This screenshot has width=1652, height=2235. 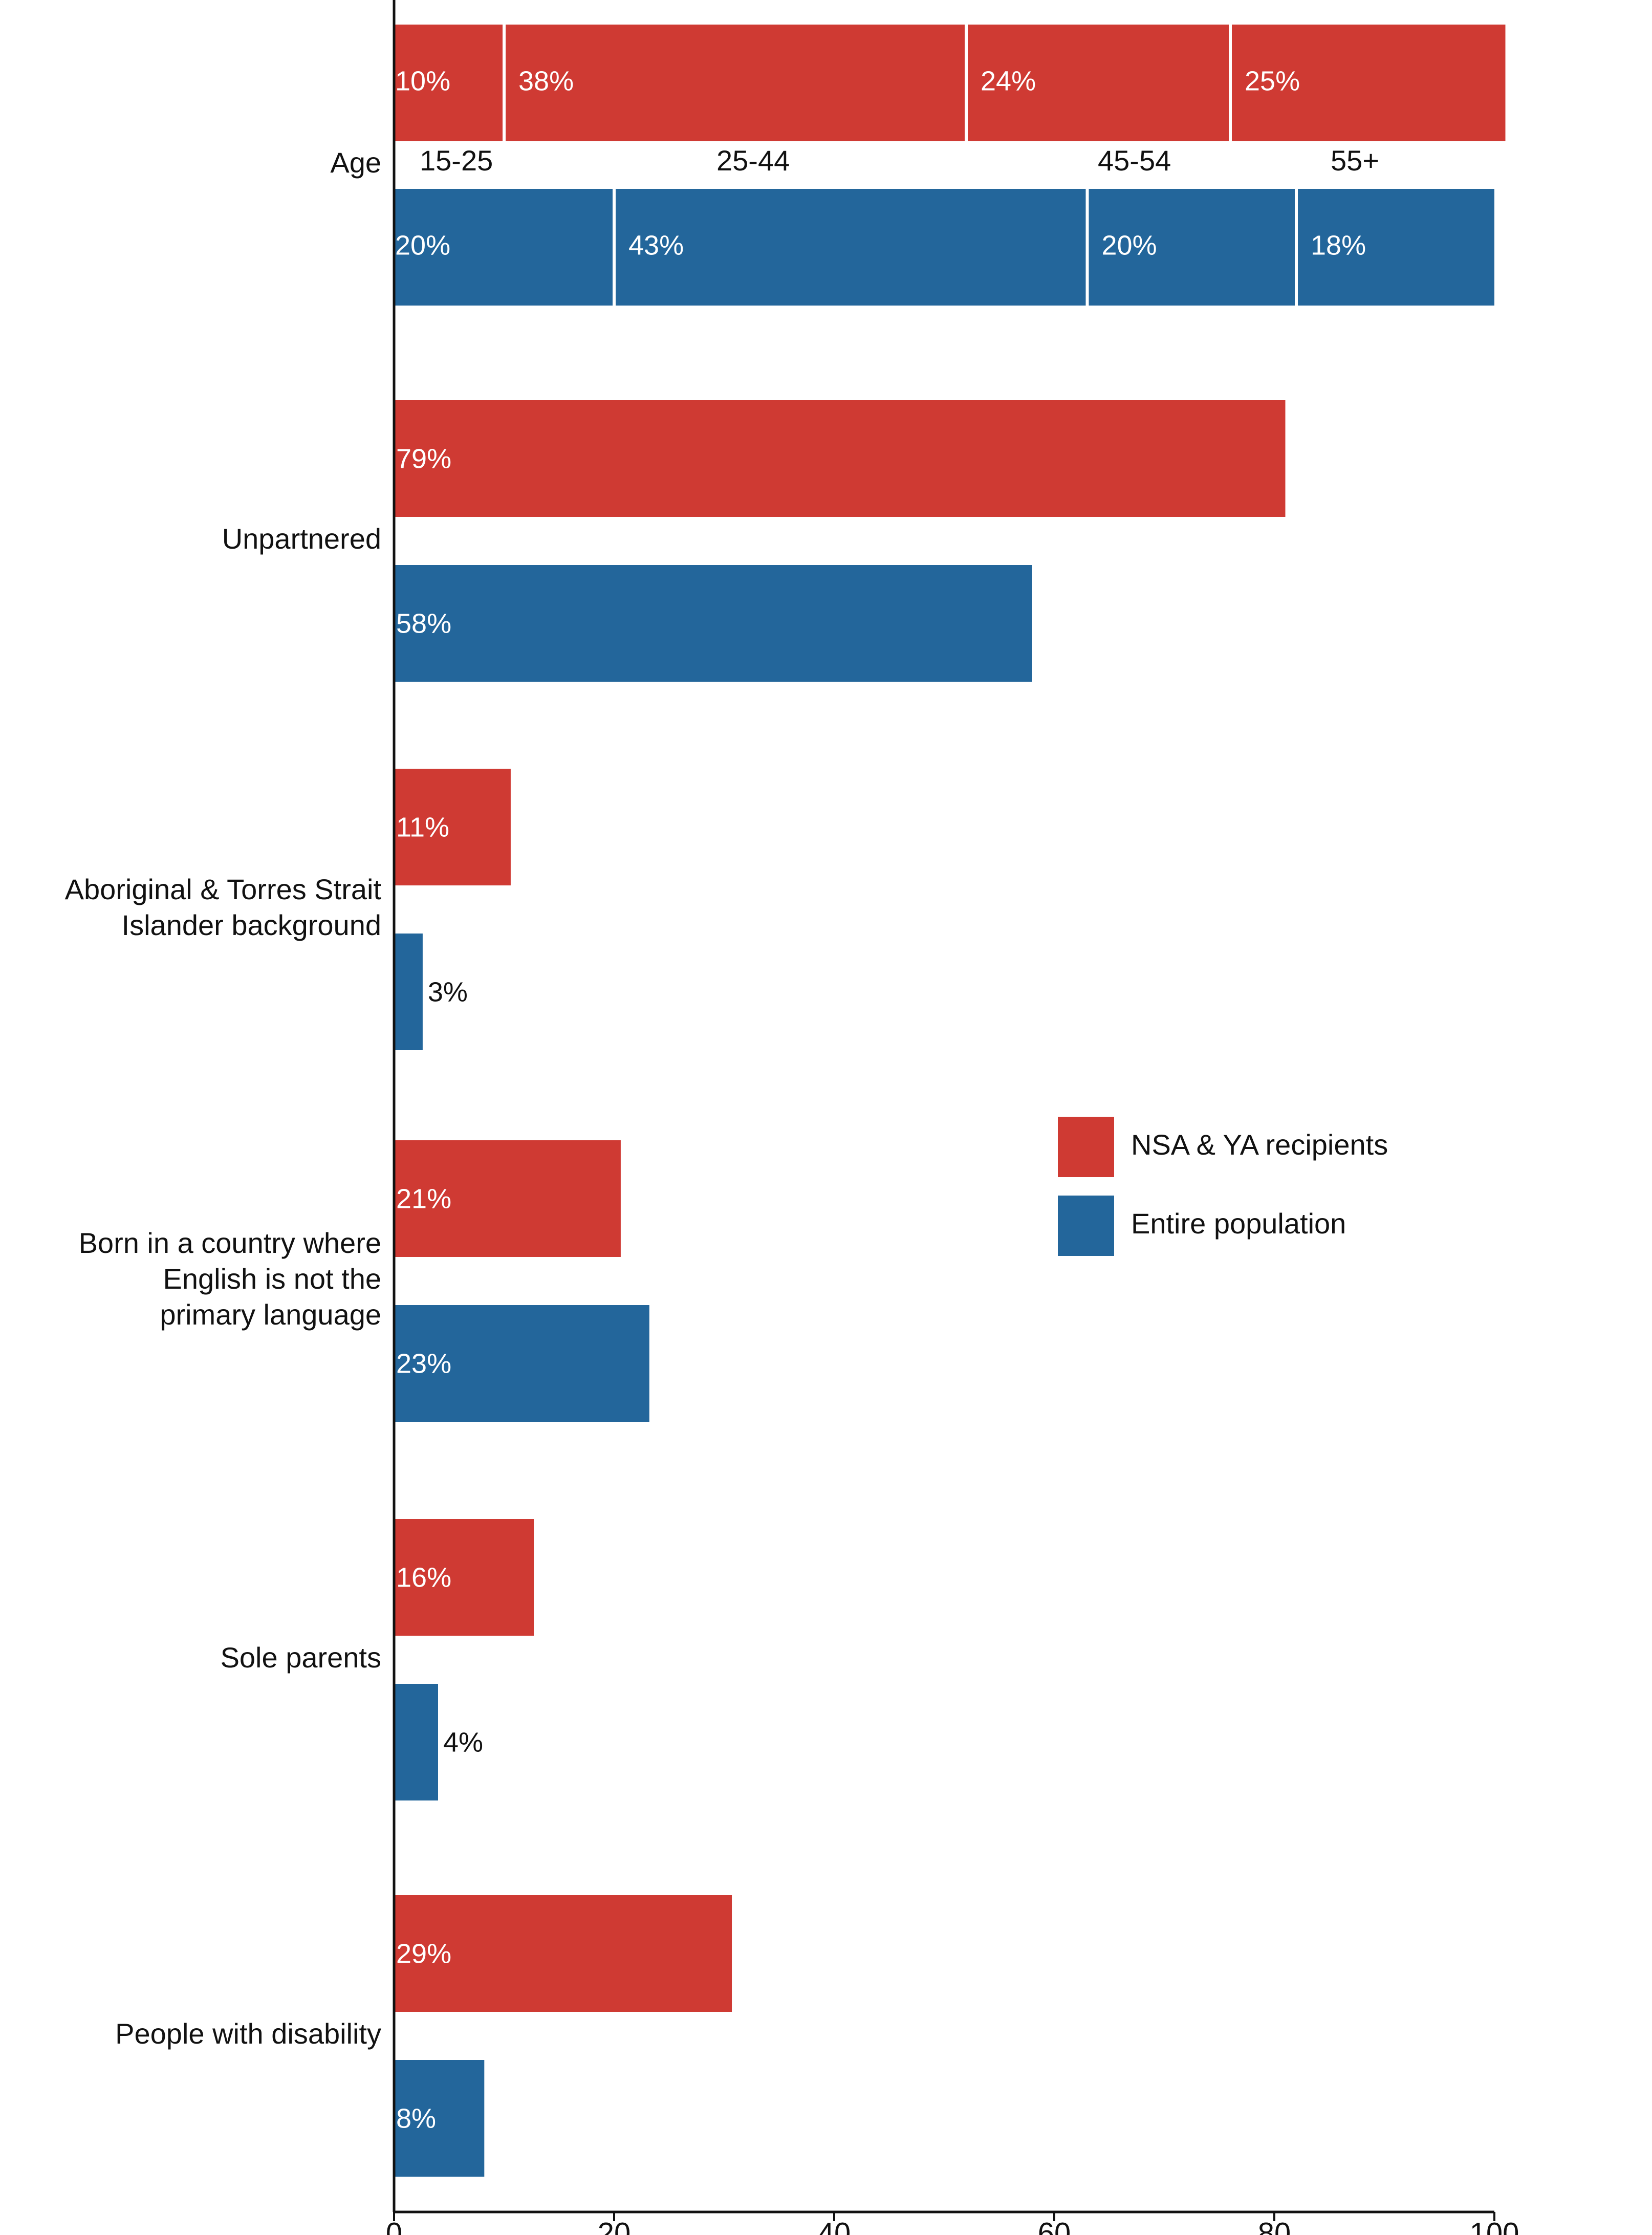 What do you see at coordinates (270, 1314) in the screenshot?
I see `category-label: primary language` at bounding box center [270, 1314].